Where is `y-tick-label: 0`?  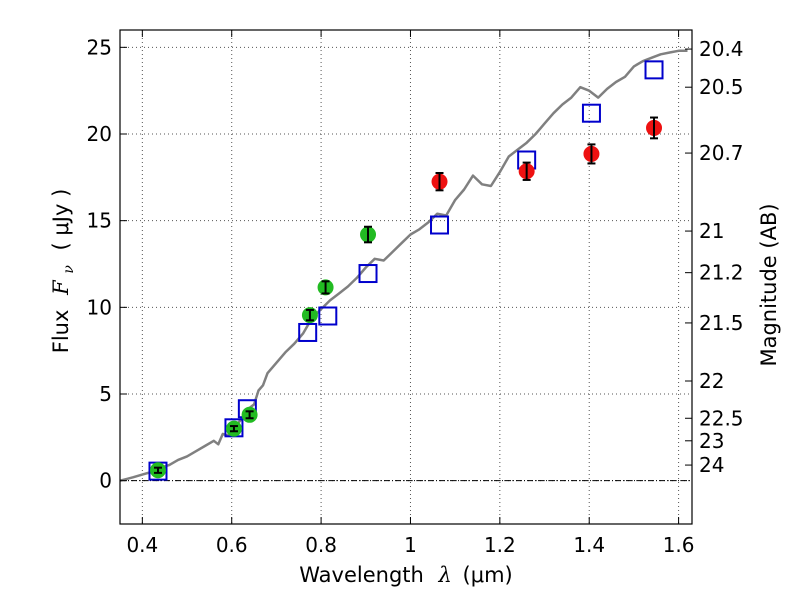 y-tick-label: 0 is located at coordinates (105, 481).